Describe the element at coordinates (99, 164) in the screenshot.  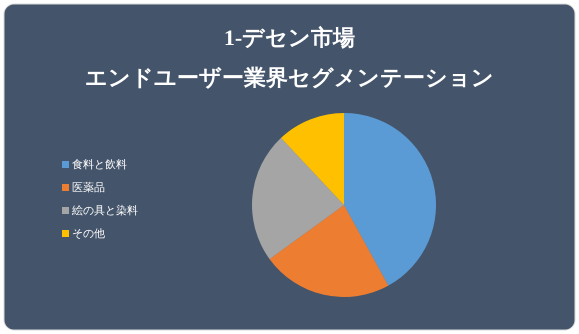
I see `legend-label: 食料と飲料` at that location.